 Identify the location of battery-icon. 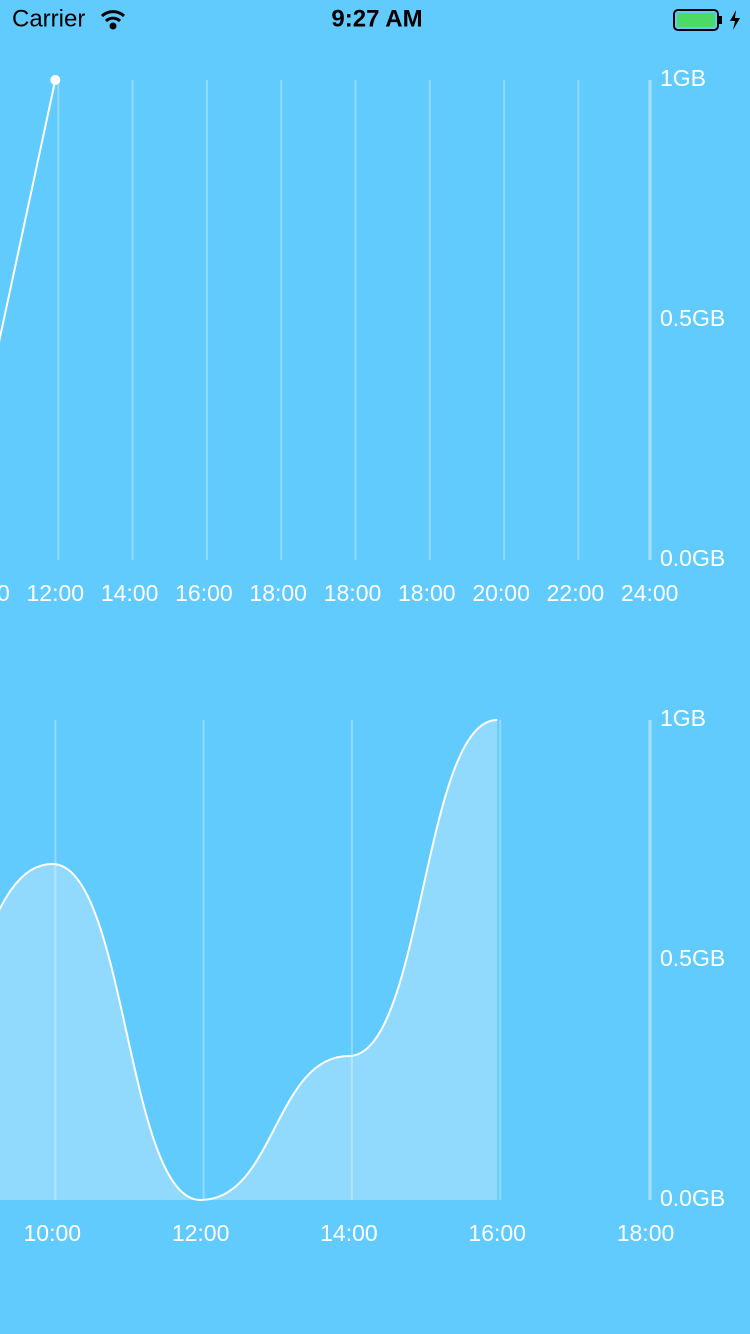
(706, 20).